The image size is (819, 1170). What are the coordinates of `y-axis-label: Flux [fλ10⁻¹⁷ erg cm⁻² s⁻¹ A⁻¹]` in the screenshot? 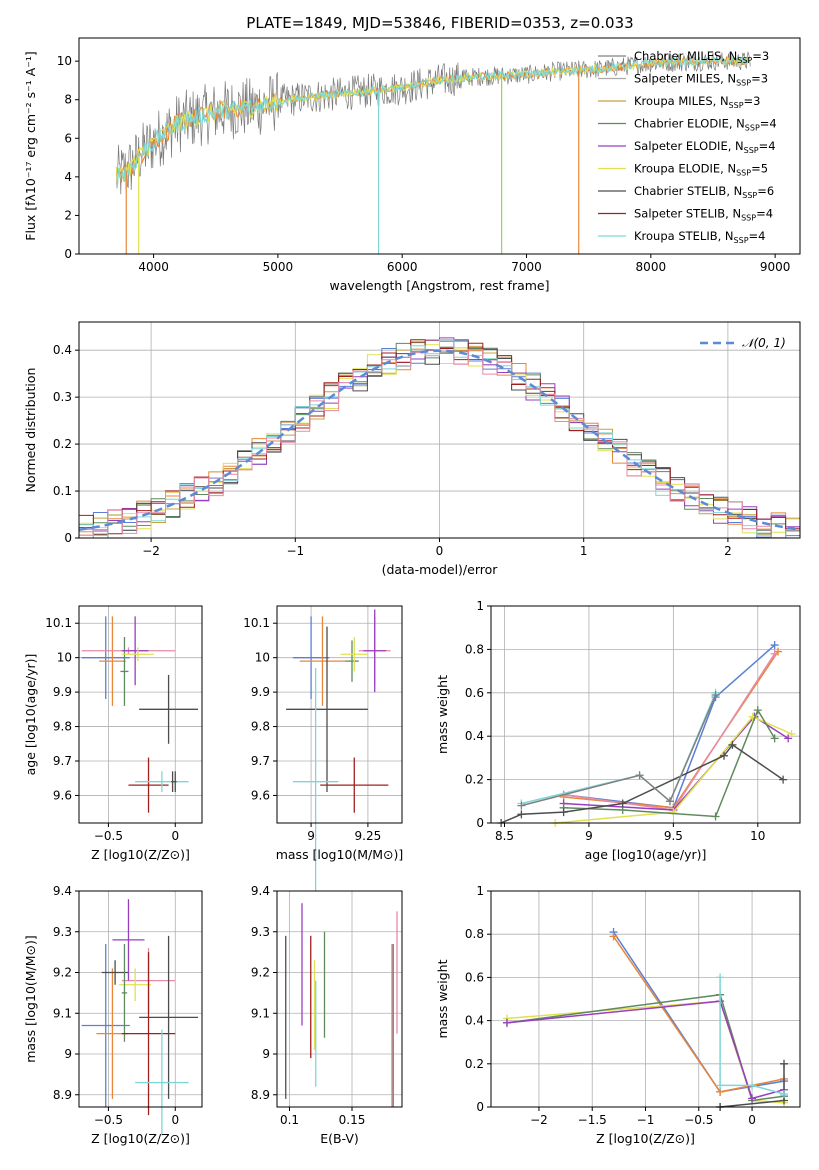 It's located at (30, 145).